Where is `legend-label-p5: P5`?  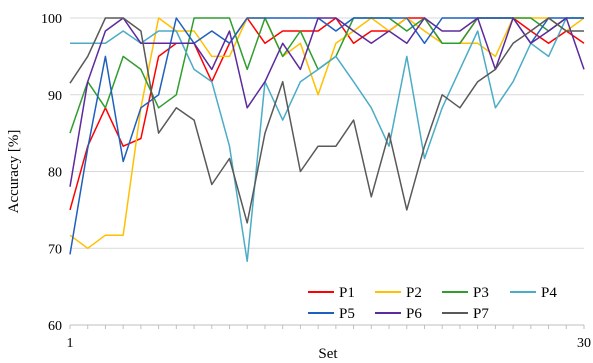
legend-label-p5: P5 is located at coordinates (347, 314).